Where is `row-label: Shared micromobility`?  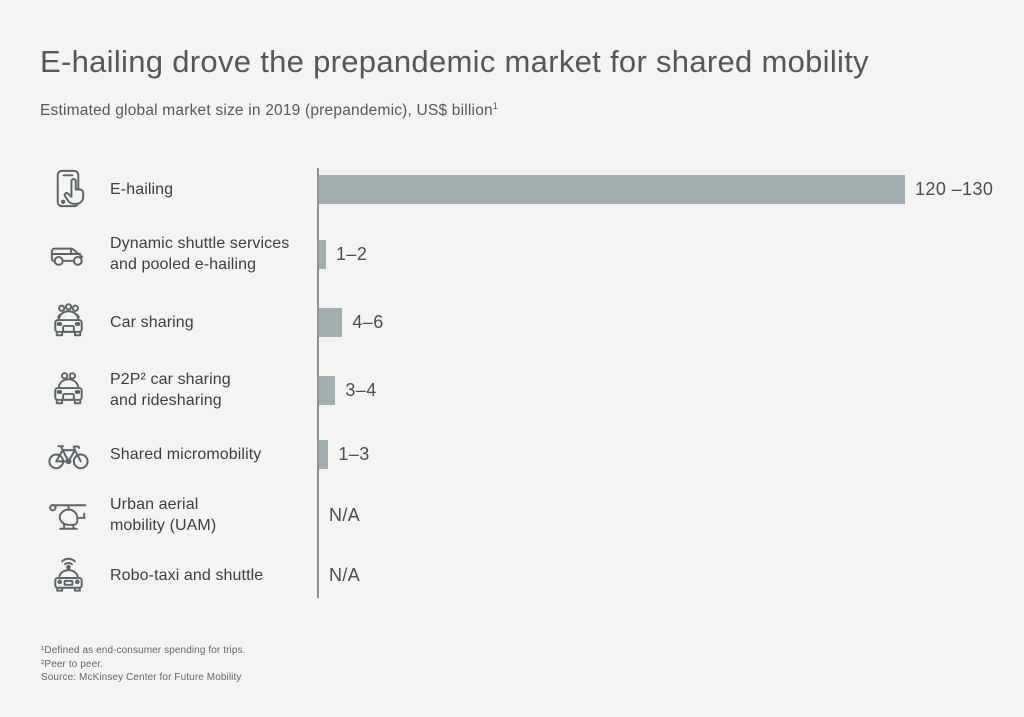
row-label: Shared micromobility is located at coordinates (206, 454).